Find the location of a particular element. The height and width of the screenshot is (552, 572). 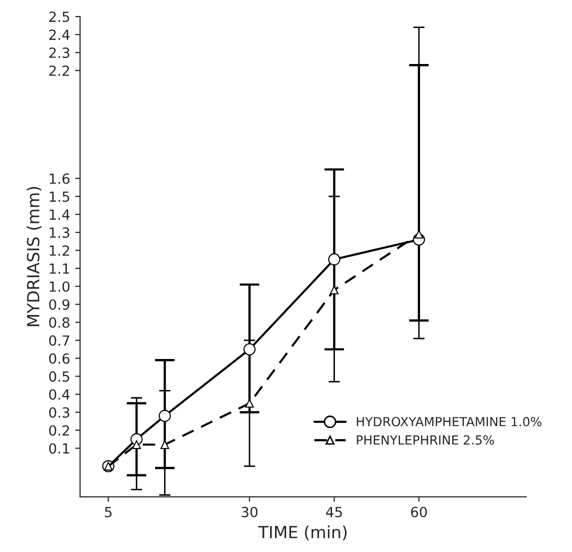

y-tick-label: 1.5 is located at coordinates (60, 197).